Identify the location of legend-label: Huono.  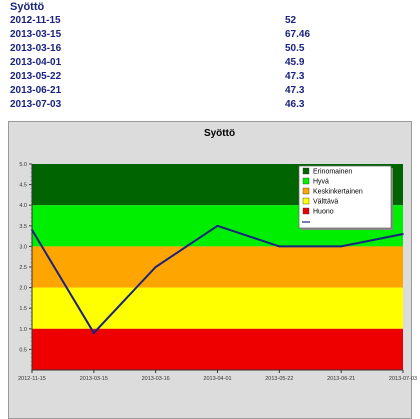
(323, 212).